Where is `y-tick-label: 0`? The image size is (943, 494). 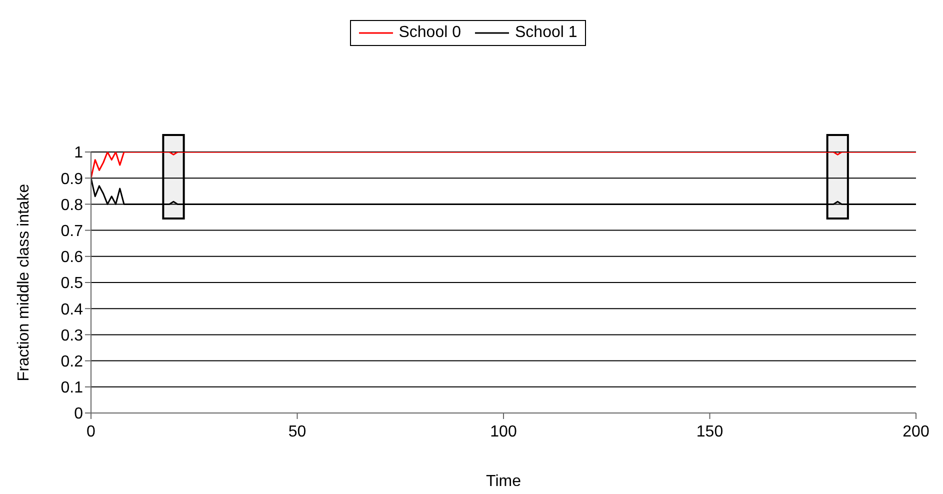
y-tick-label: 0 is located at coordinates (79, 414).